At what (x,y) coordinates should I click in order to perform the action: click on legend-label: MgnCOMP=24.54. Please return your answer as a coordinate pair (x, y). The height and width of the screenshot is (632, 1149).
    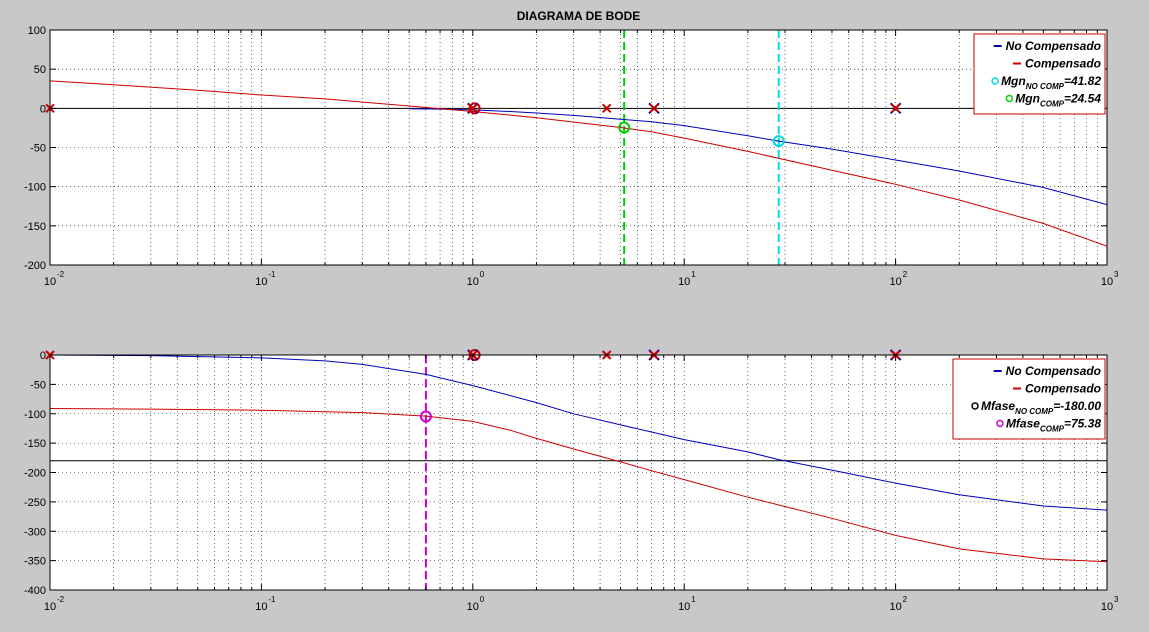
    Looking at the image, I should click on (1058, 100).